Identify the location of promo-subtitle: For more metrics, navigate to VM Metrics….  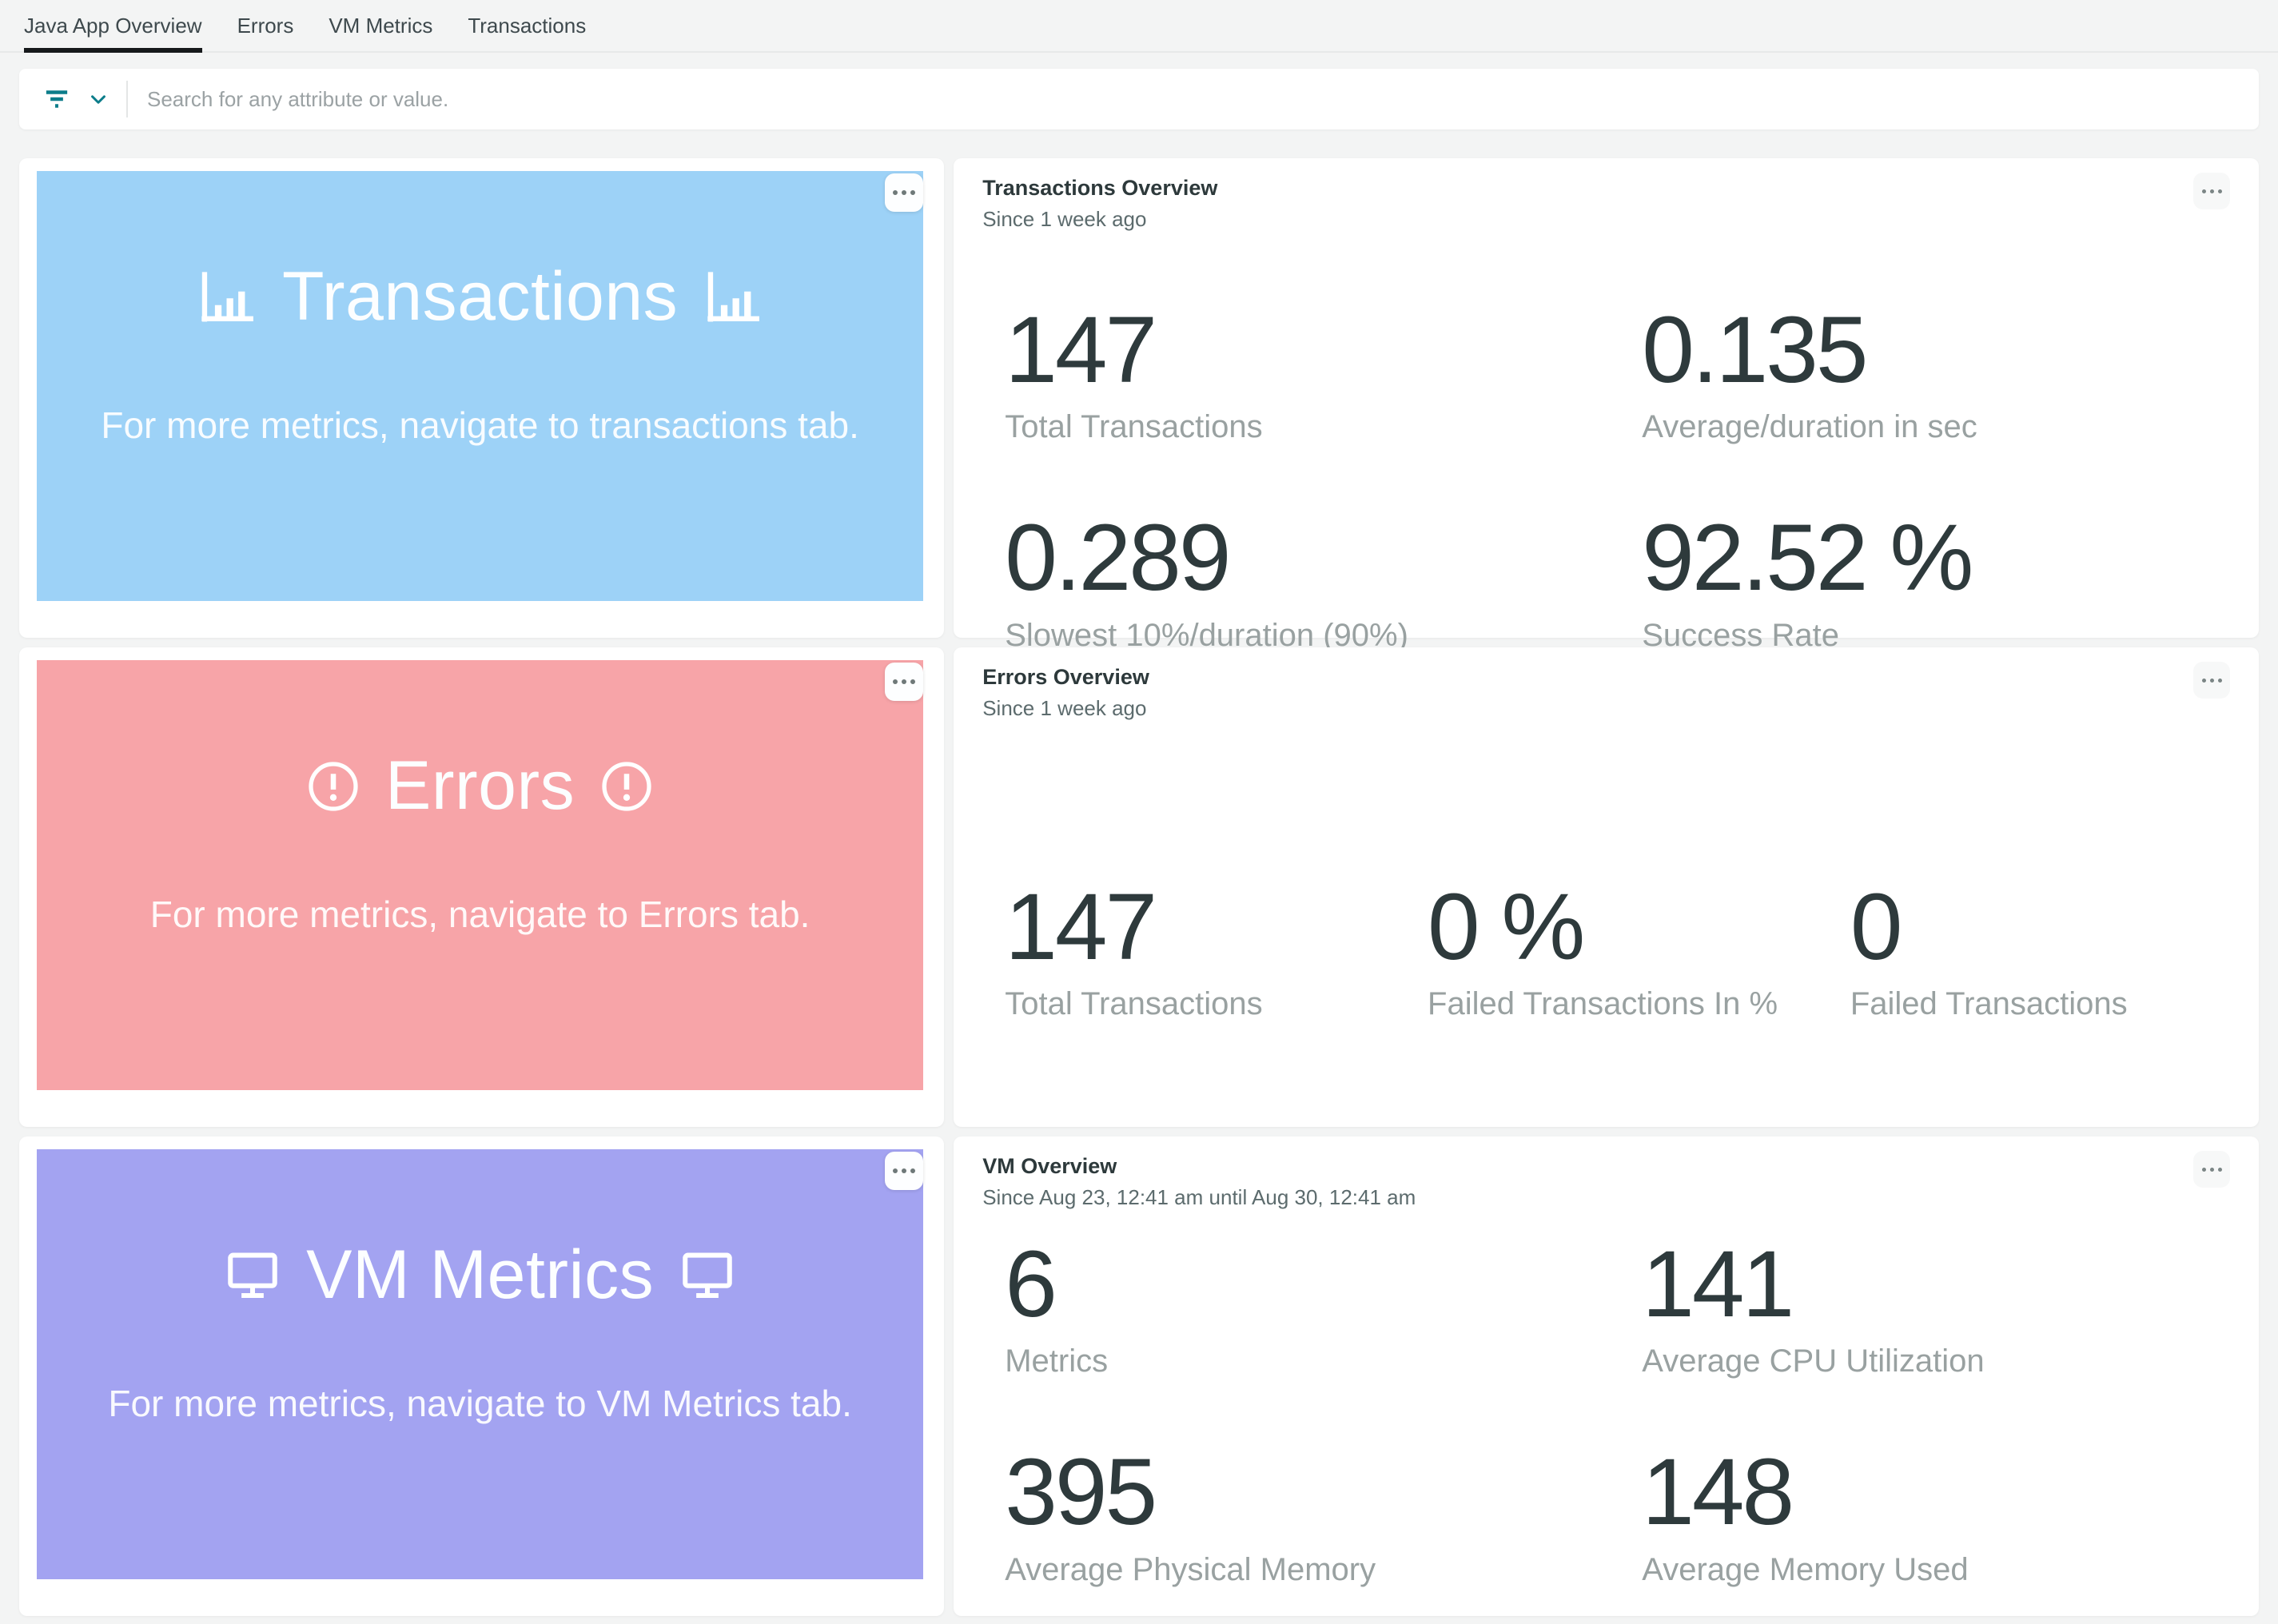
(480, 1403).